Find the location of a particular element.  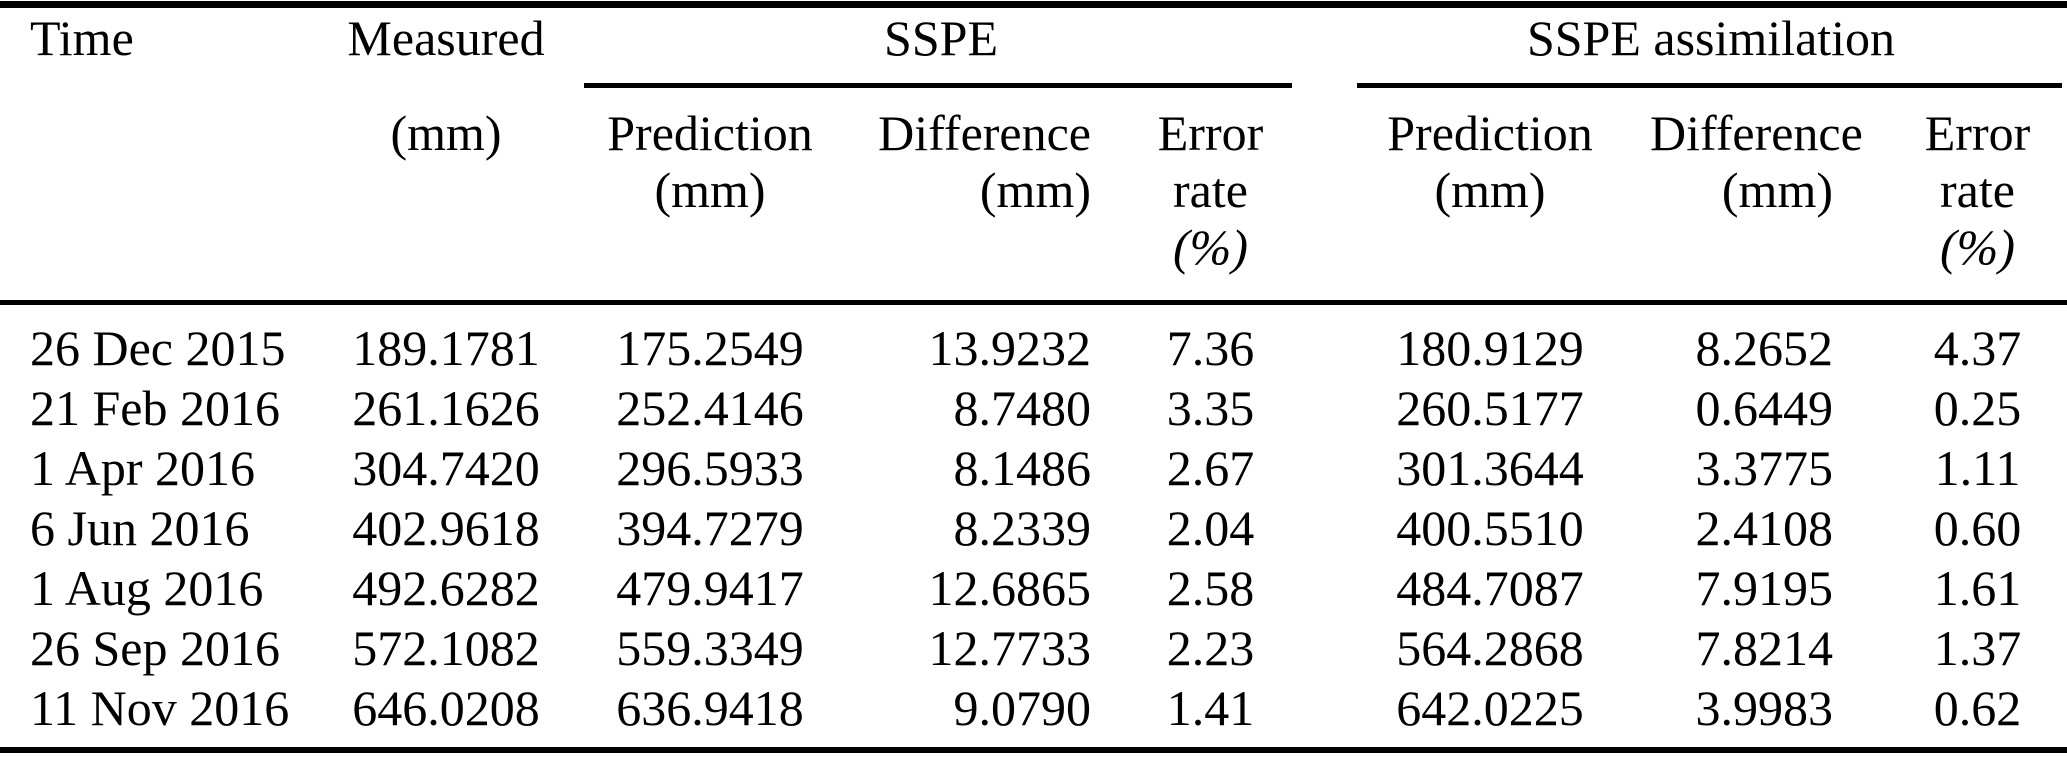

cell-assim-prediction: 642.0225 is located at coordinates (1490, 708).